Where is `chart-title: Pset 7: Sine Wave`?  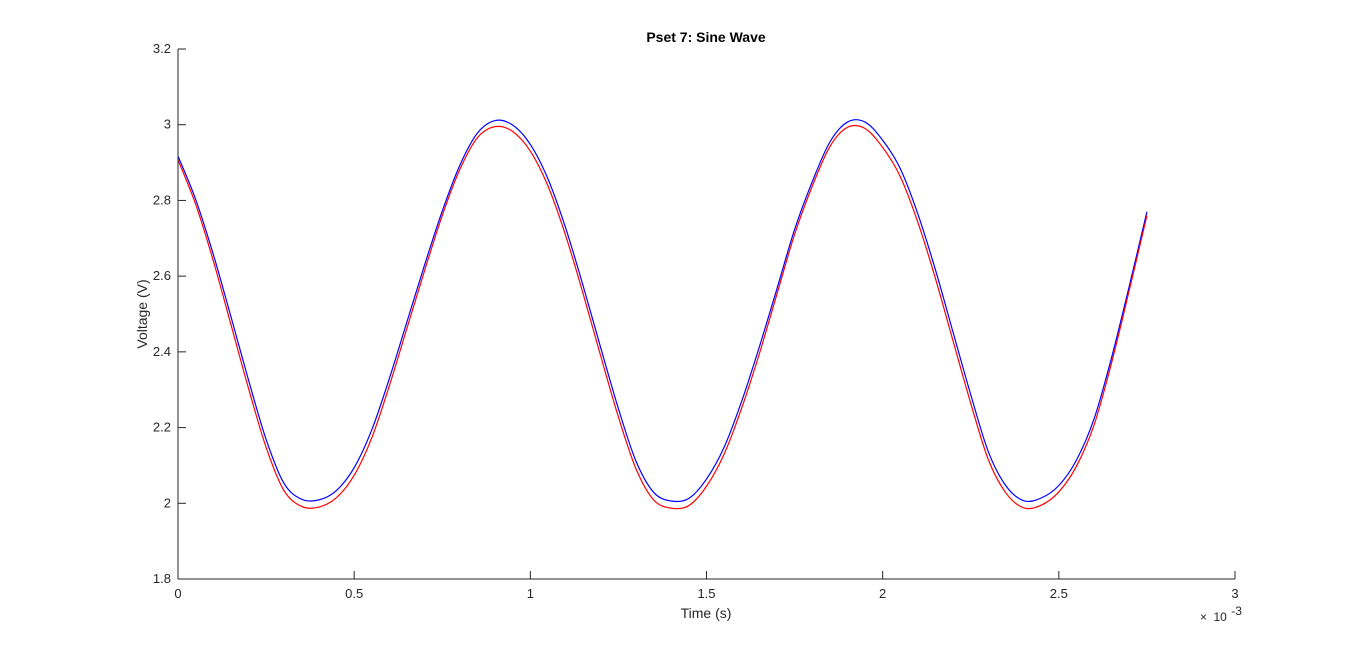
chart-title: Pset 7: Sine Wave is located at coordinates (706, 37).